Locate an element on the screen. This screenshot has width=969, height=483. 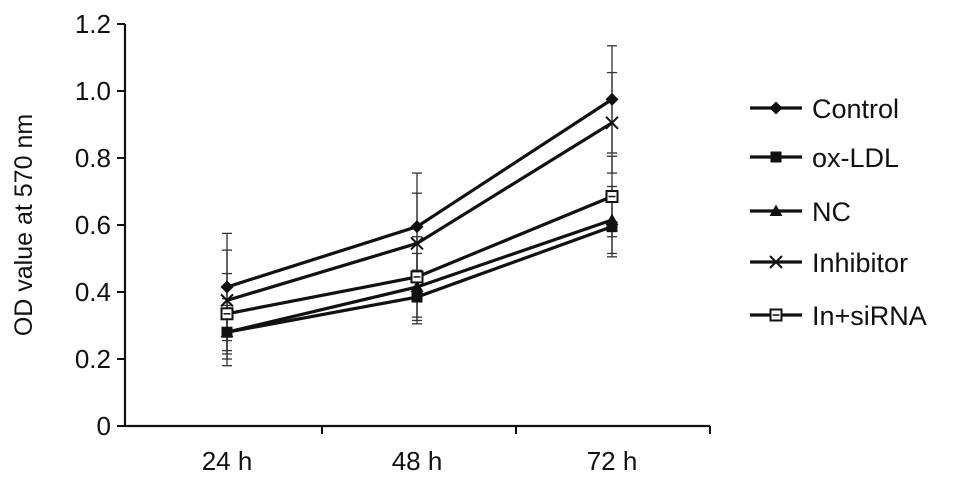
y-tick-label: 0.4 is located at coordinates (93, 292).